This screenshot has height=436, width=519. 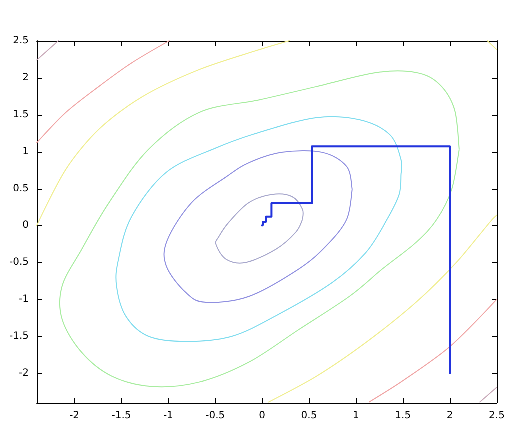 What do you see at coordinates (262, 416) in the screenshot?
I see `x-tick-label: 0` at bounding box center [262, 416].